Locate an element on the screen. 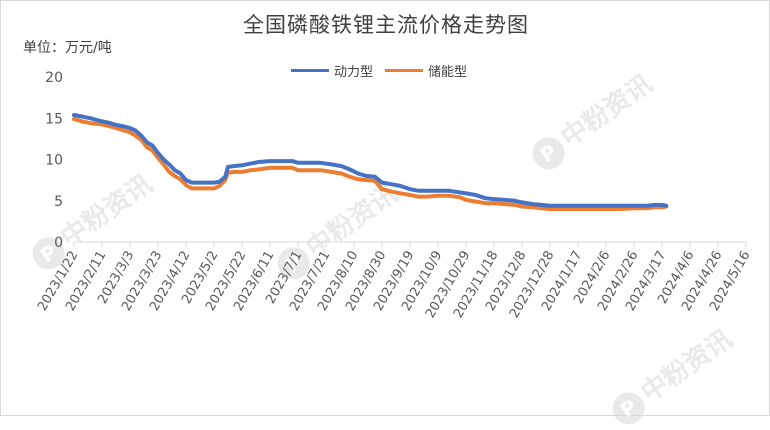 This screenshot has height=430, width=770. legend-label-power: 动力型 is located at coordinates (354, 72).